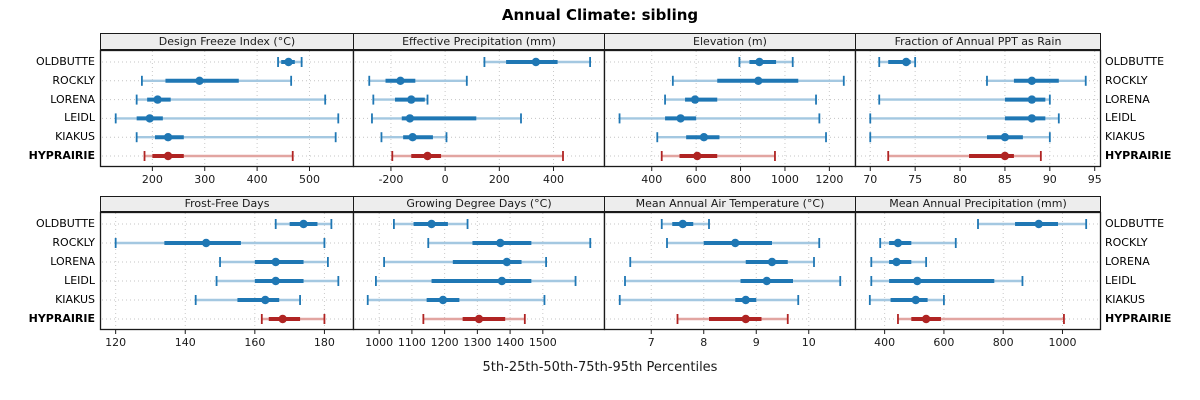  What do you see at coordinates (204, 179) in the screenshot?
I see `x-axis-tick-label: 300` at bounding box center [204, 179].